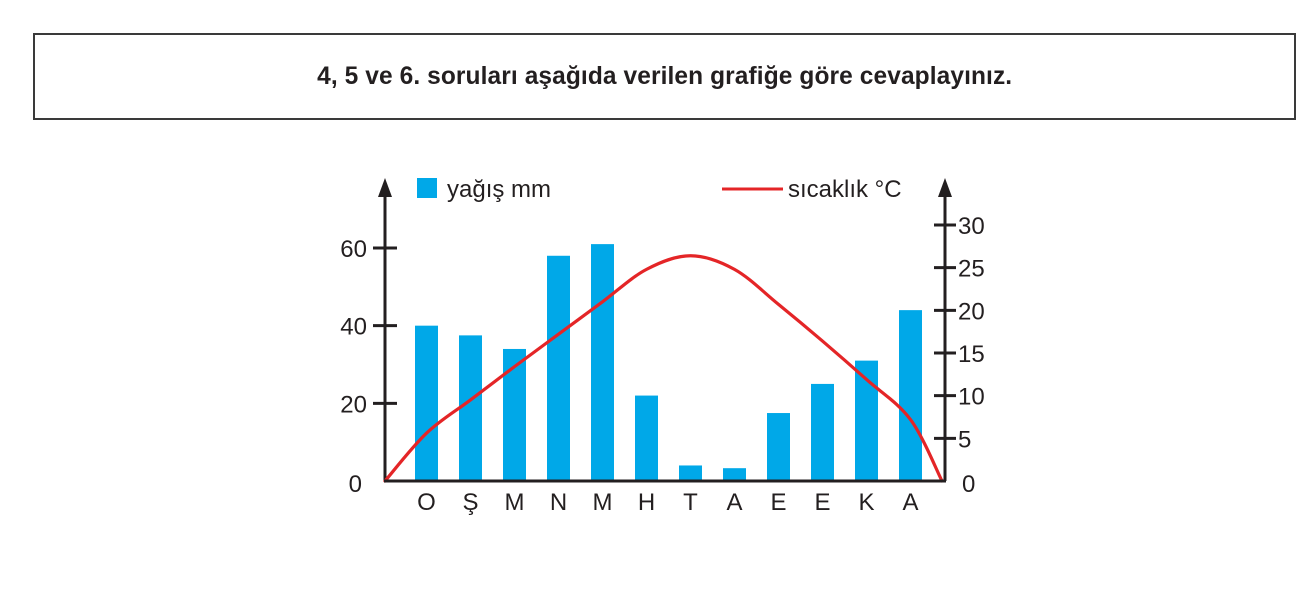 Image resolution: width=1303 pixels, height=589 pixels. Describe the element at coordinates (353, 327) in the screenshot. I see `left-tick-label: 40` at that location.